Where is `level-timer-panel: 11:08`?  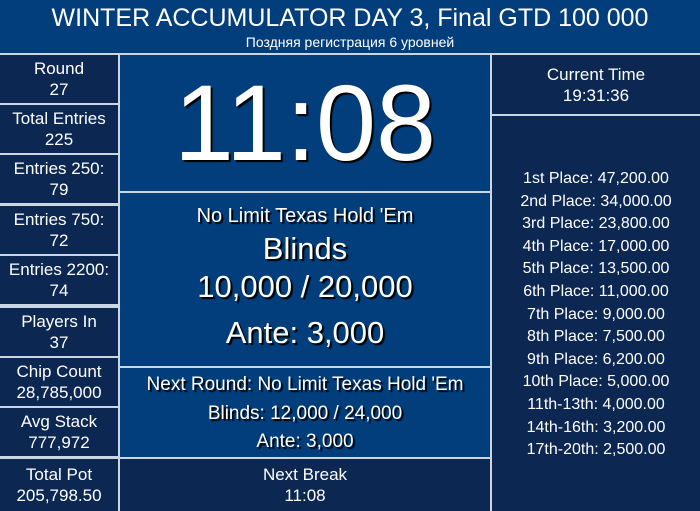
level-timer-panel: 11:08 is located at coordinates (305, 123).